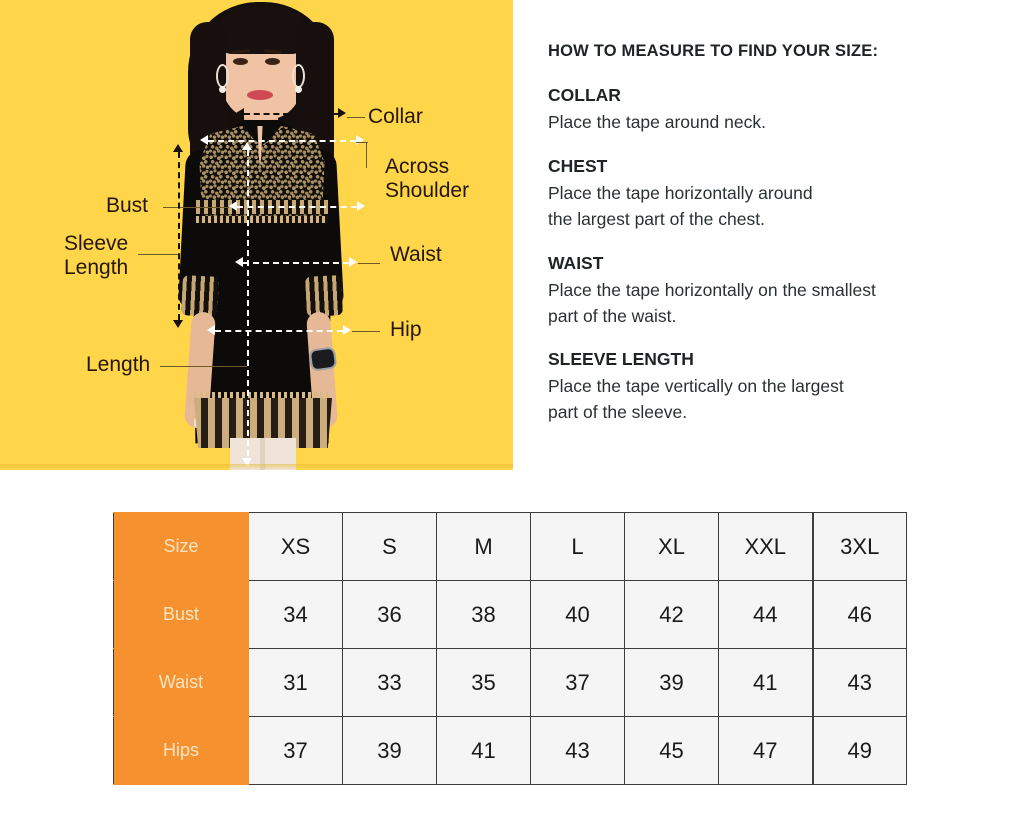  I want to click on hip-arrow-left, so click(211, 330).